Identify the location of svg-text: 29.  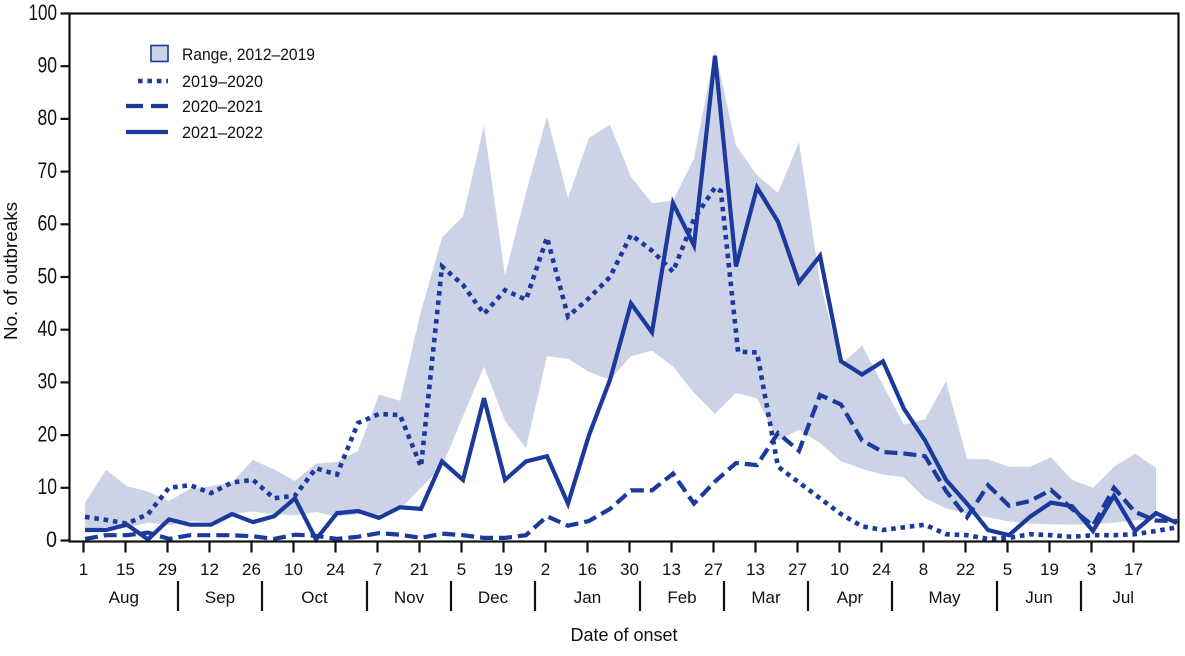
(167, 569).